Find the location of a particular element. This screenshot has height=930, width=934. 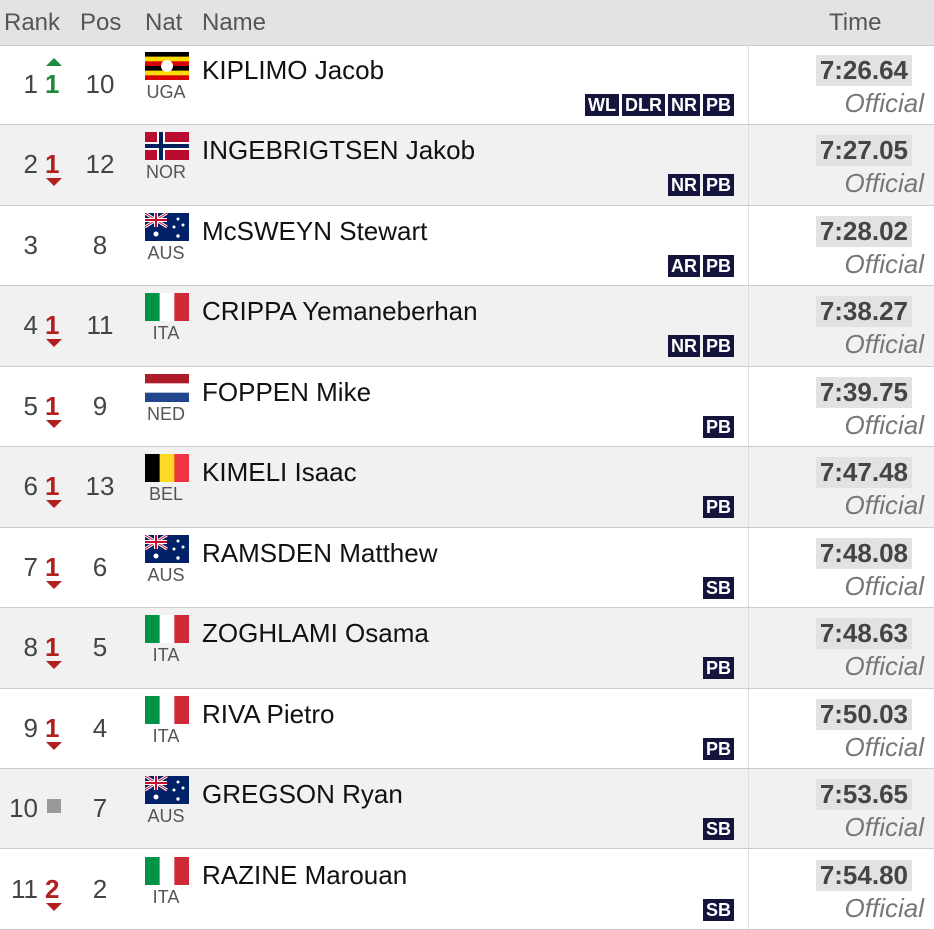

position: 2 is located at coordinates (100, 888).